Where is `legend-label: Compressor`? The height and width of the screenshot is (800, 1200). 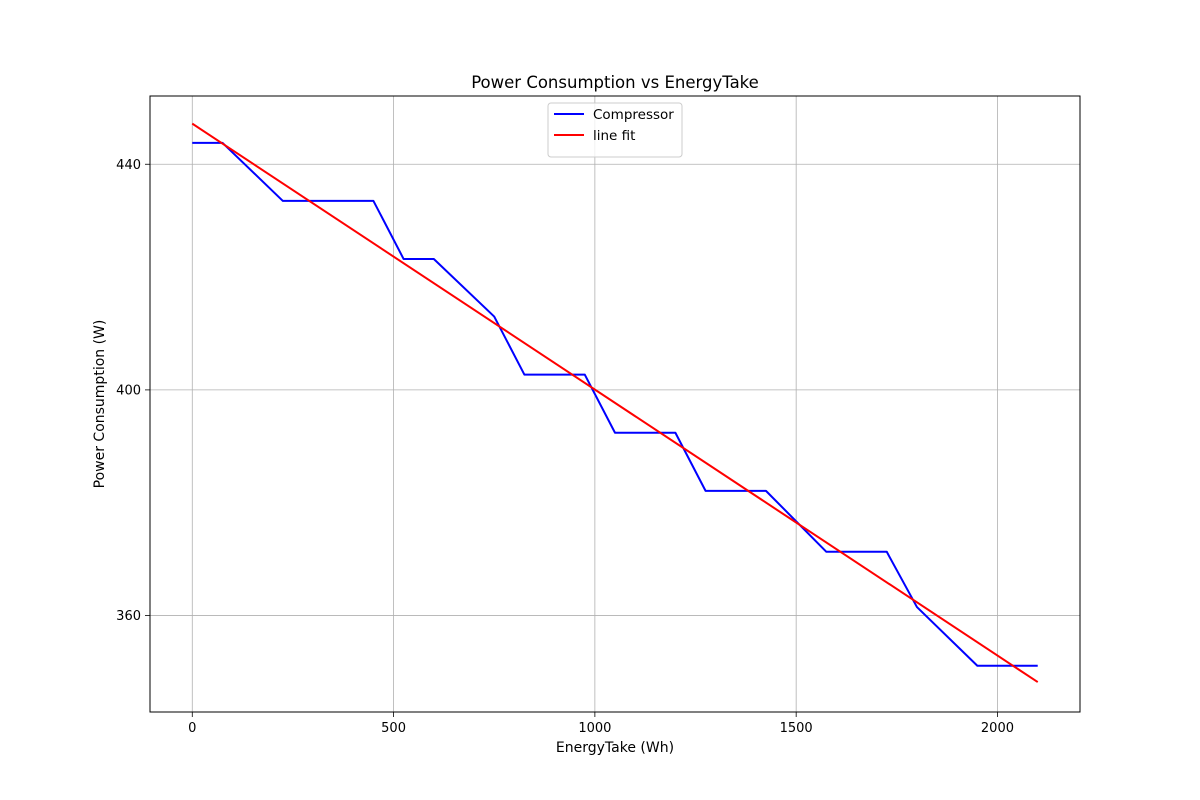
legend-label: Compressor is located at coordinates (633, 115).